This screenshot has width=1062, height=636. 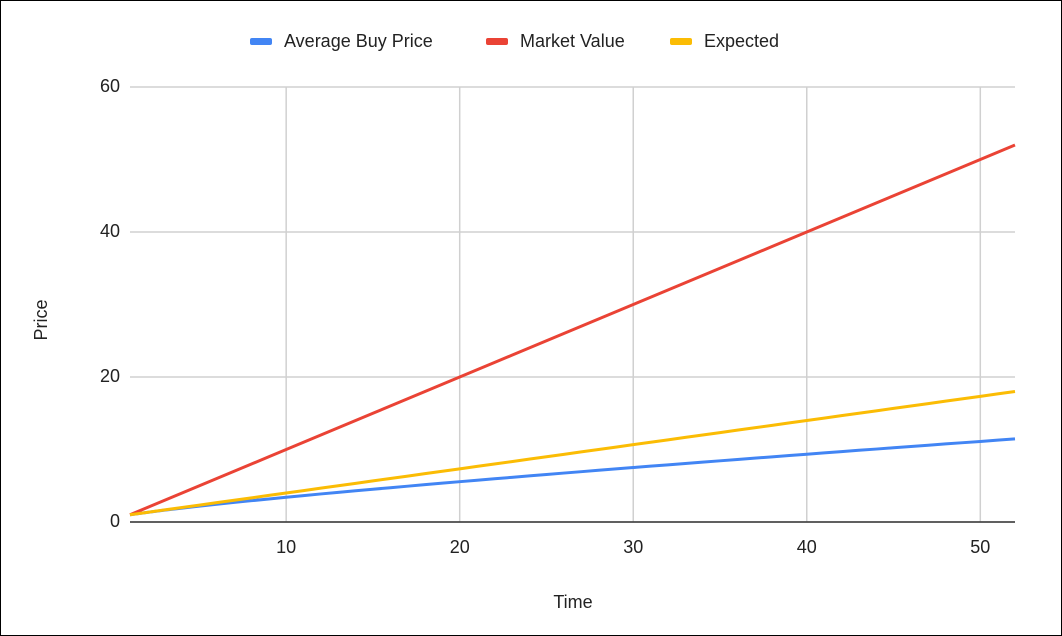 What do you see at coordinates (110, 376) in the screenshot?
I see `y-tick-label: 20` at bounding box center [110, 376].